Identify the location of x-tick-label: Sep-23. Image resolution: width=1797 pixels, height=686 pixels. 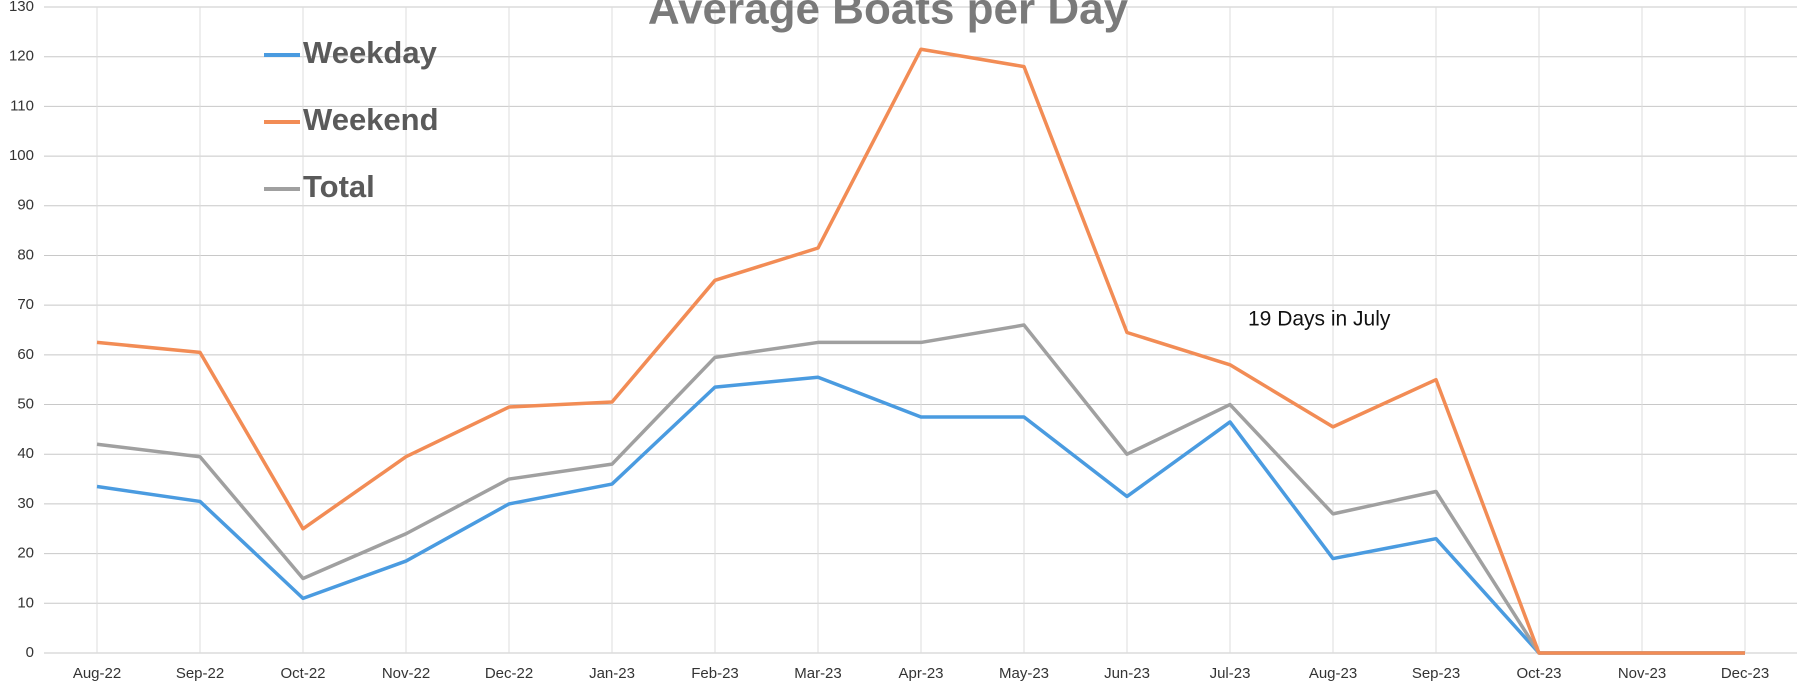
(1436, 673).